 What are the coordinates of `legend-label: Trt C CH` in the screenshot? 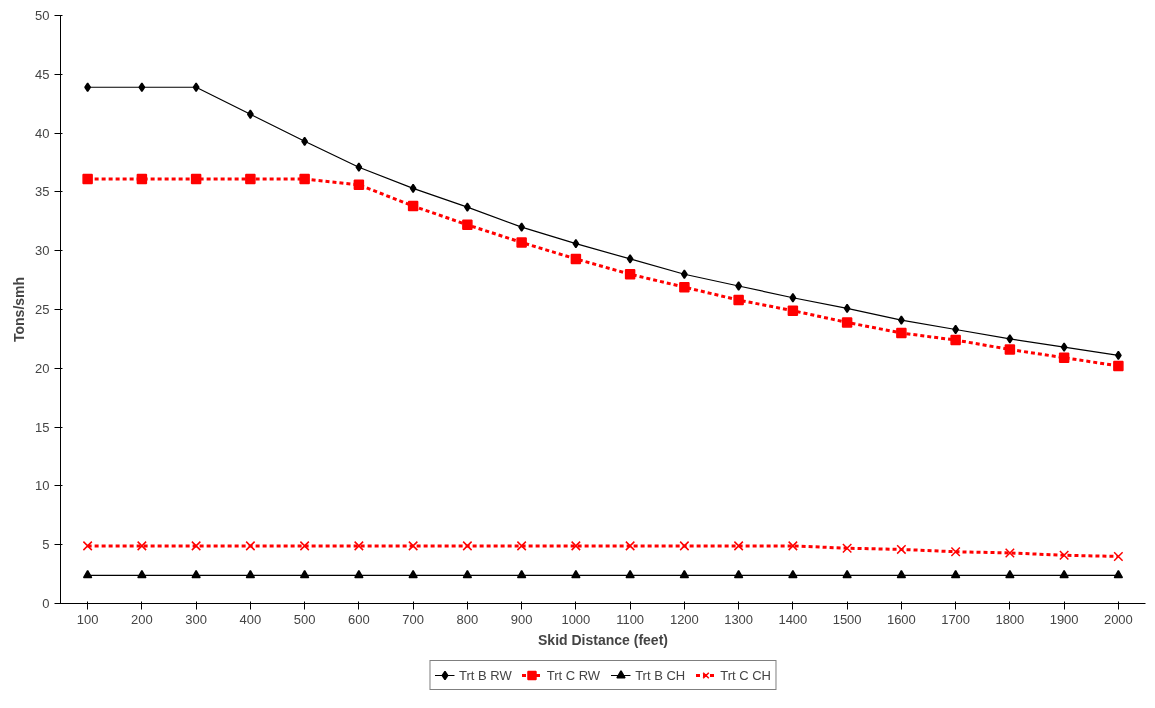 It's located at (746, 675).